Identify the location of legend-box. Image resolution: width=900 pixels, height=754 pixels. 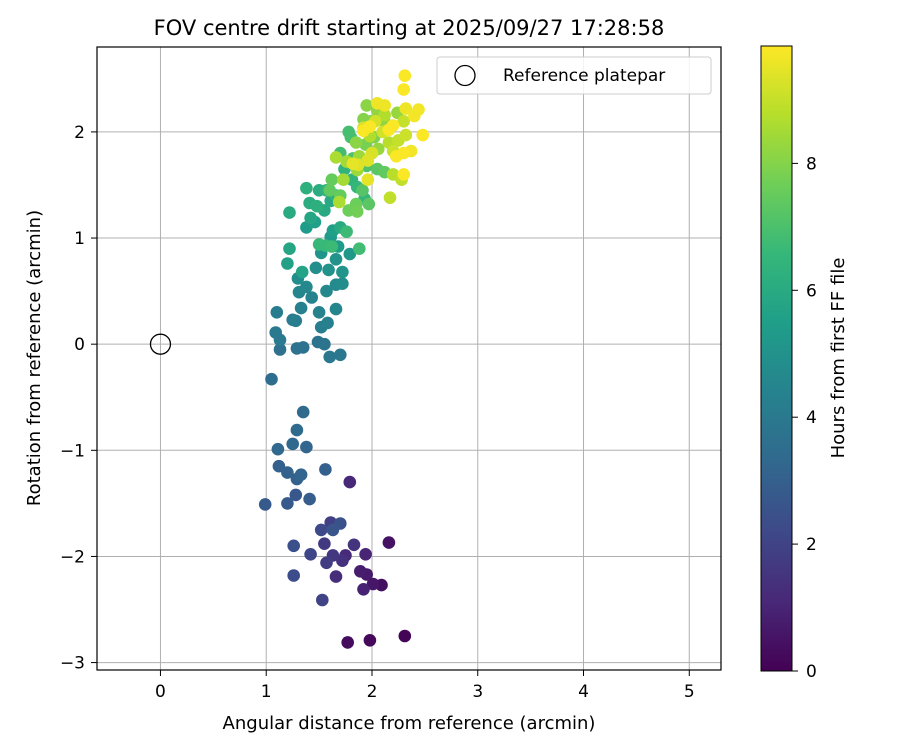
(574, 75).